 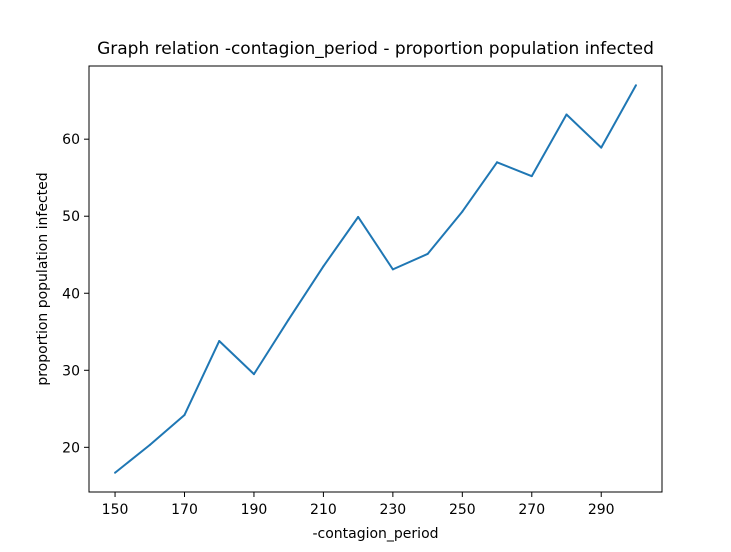 What do you see at coordinates (71, 371) in the screenshot?
I see `y-tick-label: 30` at bounding box center [71, 371].